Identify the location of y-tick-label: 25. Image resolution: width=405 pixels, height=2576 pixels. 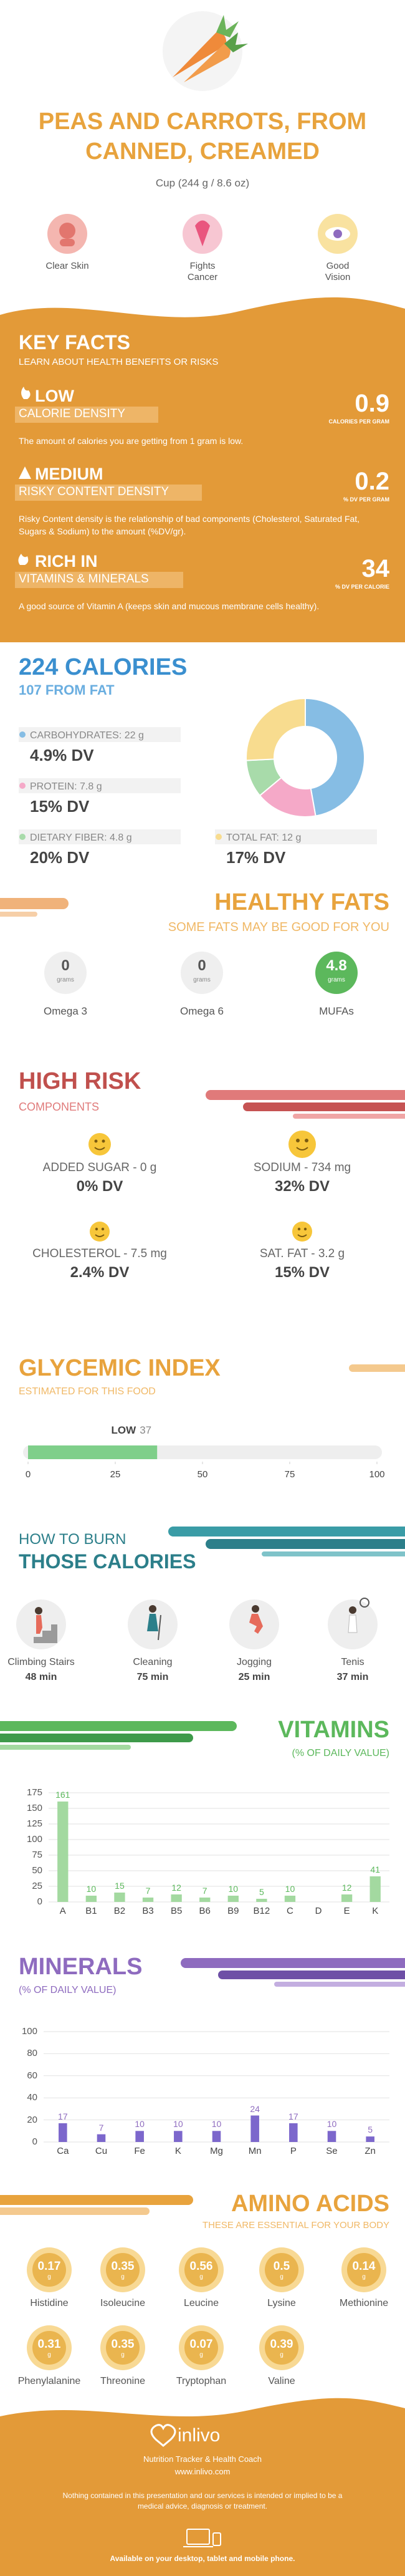
(37, 1886).